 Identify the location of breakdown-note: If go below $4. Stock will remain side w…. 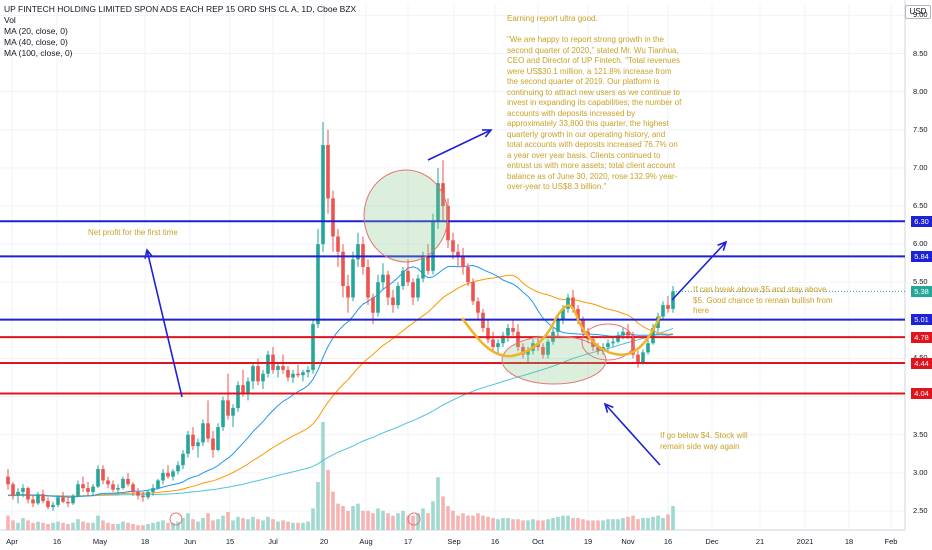
(705, 441).